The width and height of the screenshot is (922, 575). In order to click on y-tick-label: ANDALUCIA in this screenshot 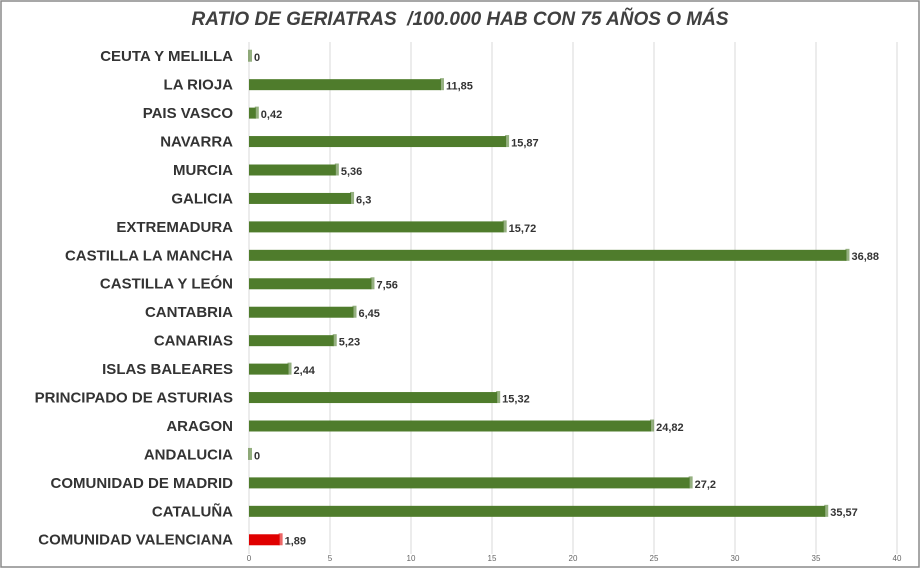, I will do `click(188, 454)`.